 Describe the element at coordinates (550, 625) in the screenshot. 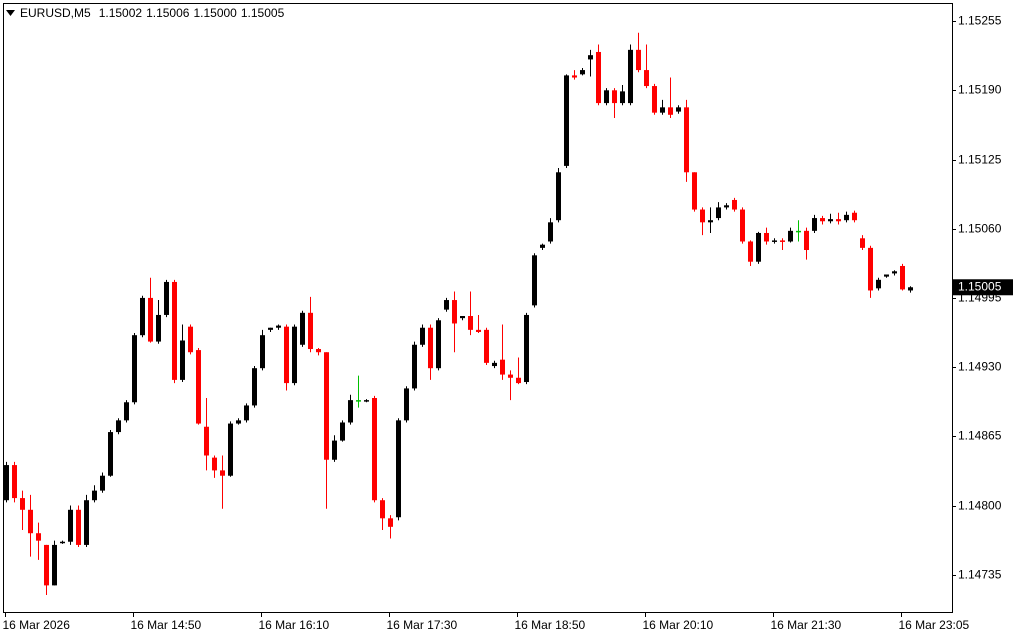

I see `x-tick-label: 16 Mar 18:50` at that location.